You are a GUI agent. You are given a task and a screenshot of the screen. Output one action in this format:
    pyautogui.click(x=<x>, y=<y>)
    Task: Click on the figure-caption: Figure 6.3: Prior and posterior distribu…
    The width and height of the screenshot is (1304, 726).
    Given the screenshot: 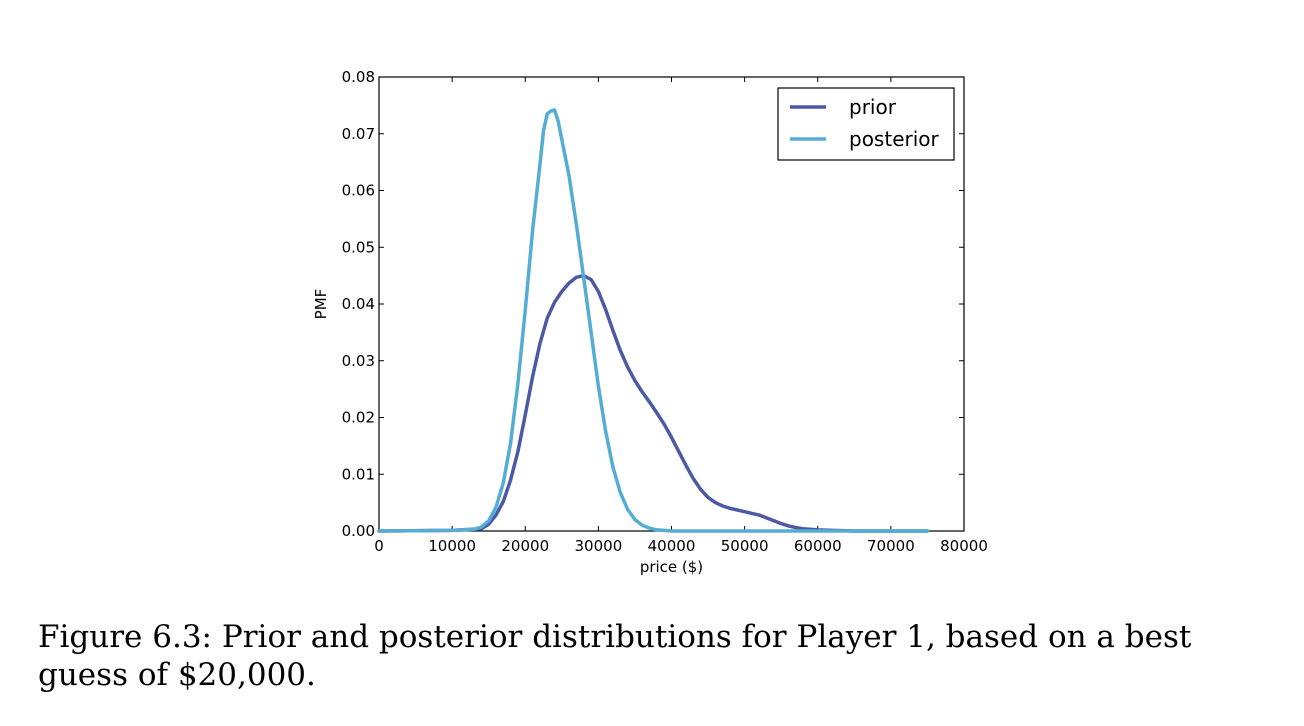 What is the action you would take?
    pyautogui.click(x=615, y=656)
    